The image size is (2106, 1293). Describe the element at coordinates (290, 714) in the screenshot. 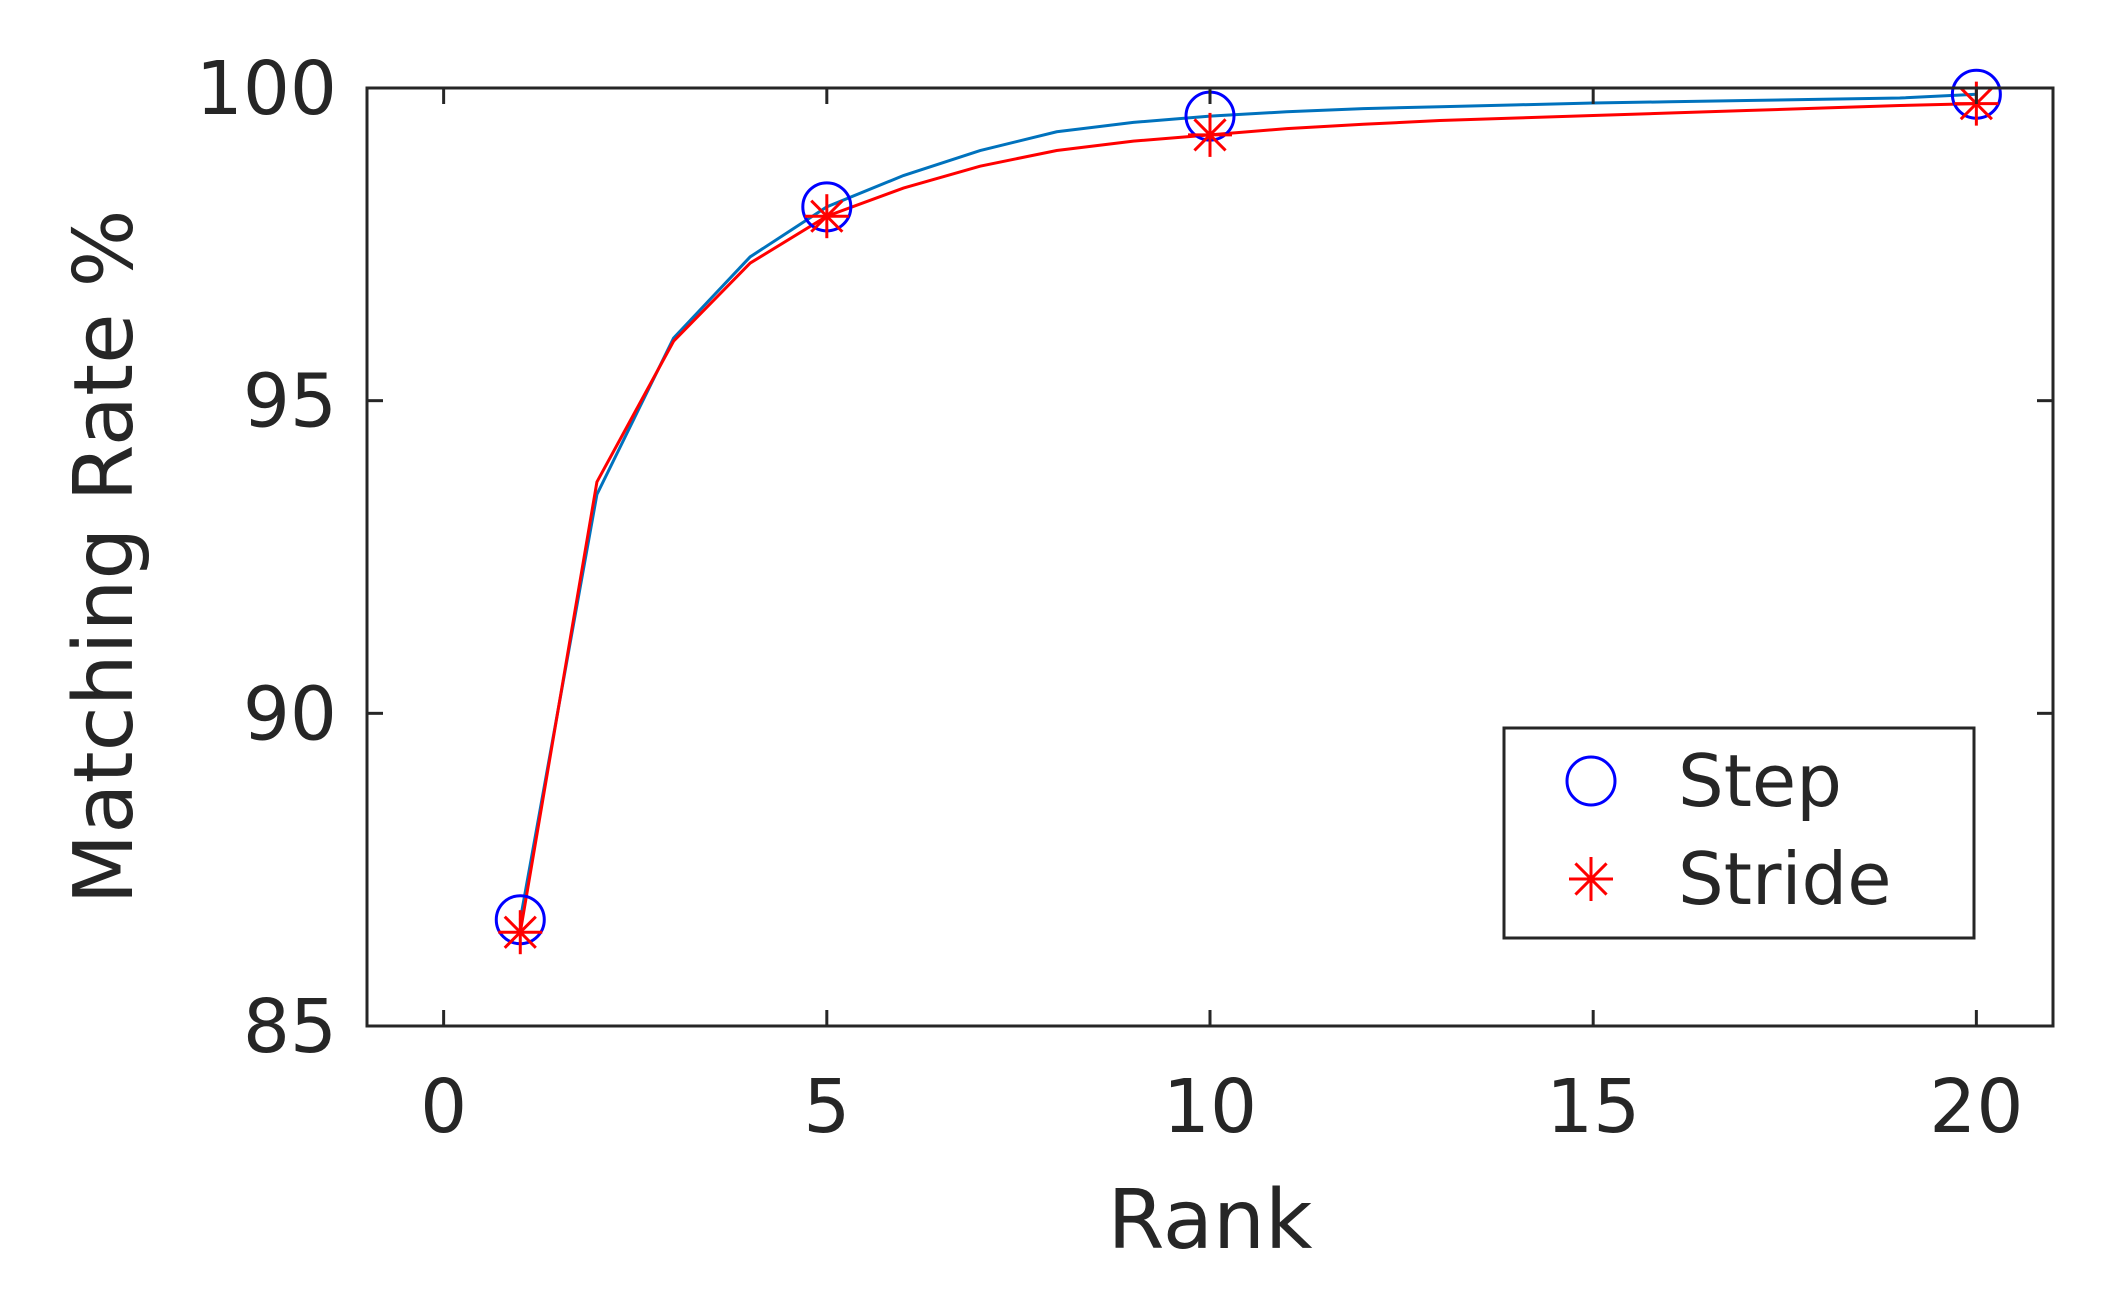

I see `y-tick-label: 90` at that location.